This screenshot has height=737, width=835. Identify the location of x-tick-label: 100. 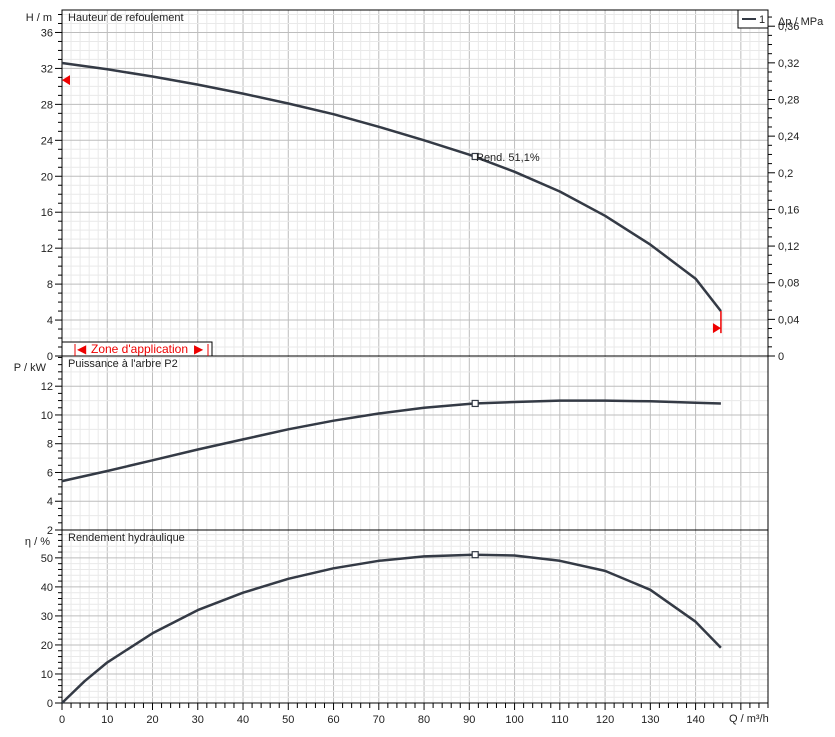
(514, 720).